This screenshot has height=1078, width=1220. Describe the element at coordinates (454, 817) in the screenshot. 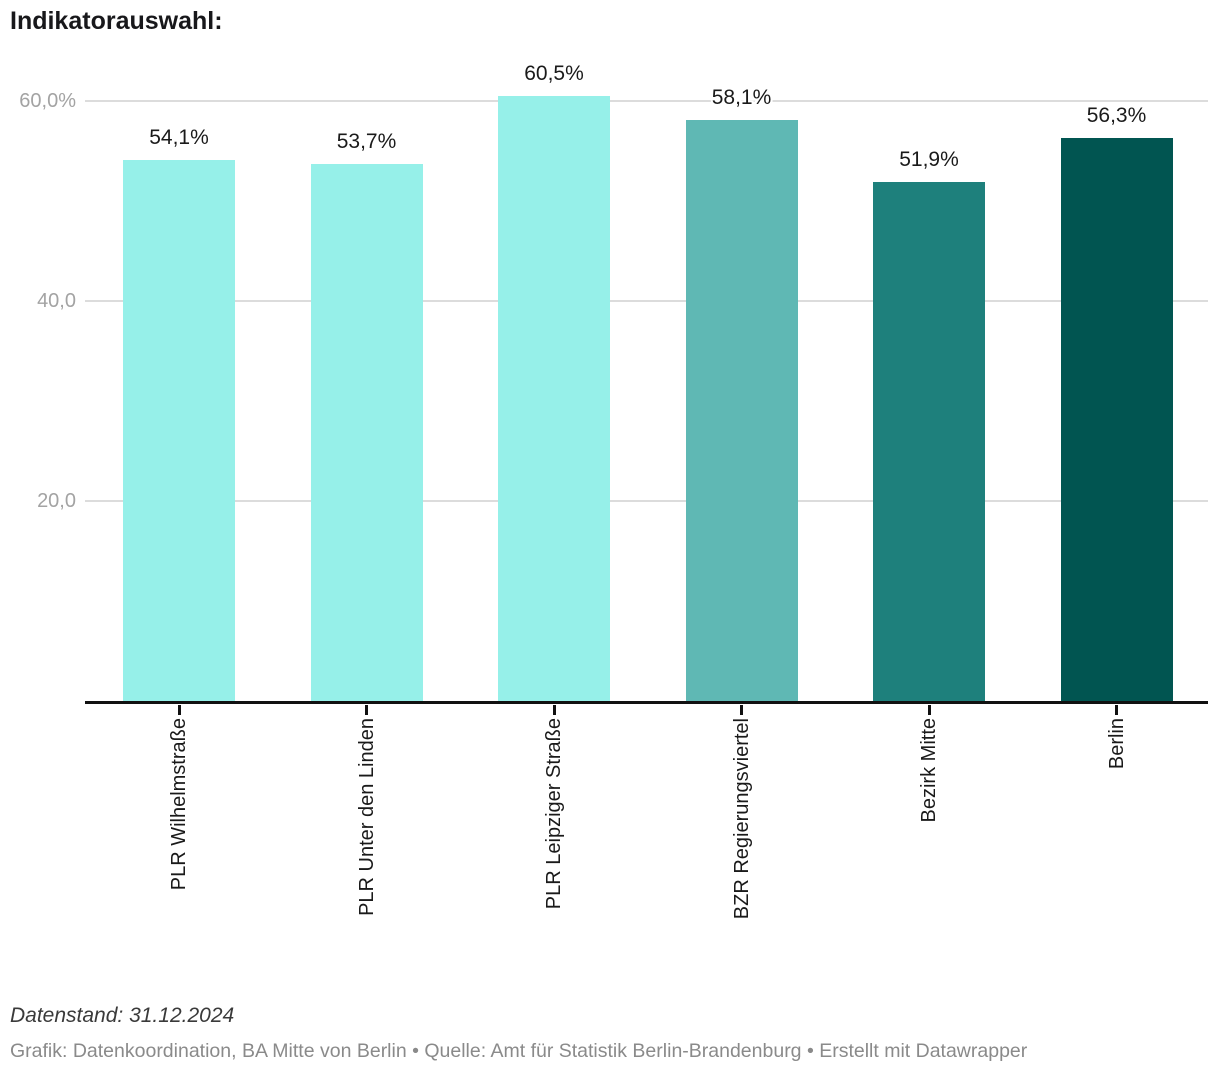

I see `x-axis-category-label: PLR Unter den Linden` at that location.